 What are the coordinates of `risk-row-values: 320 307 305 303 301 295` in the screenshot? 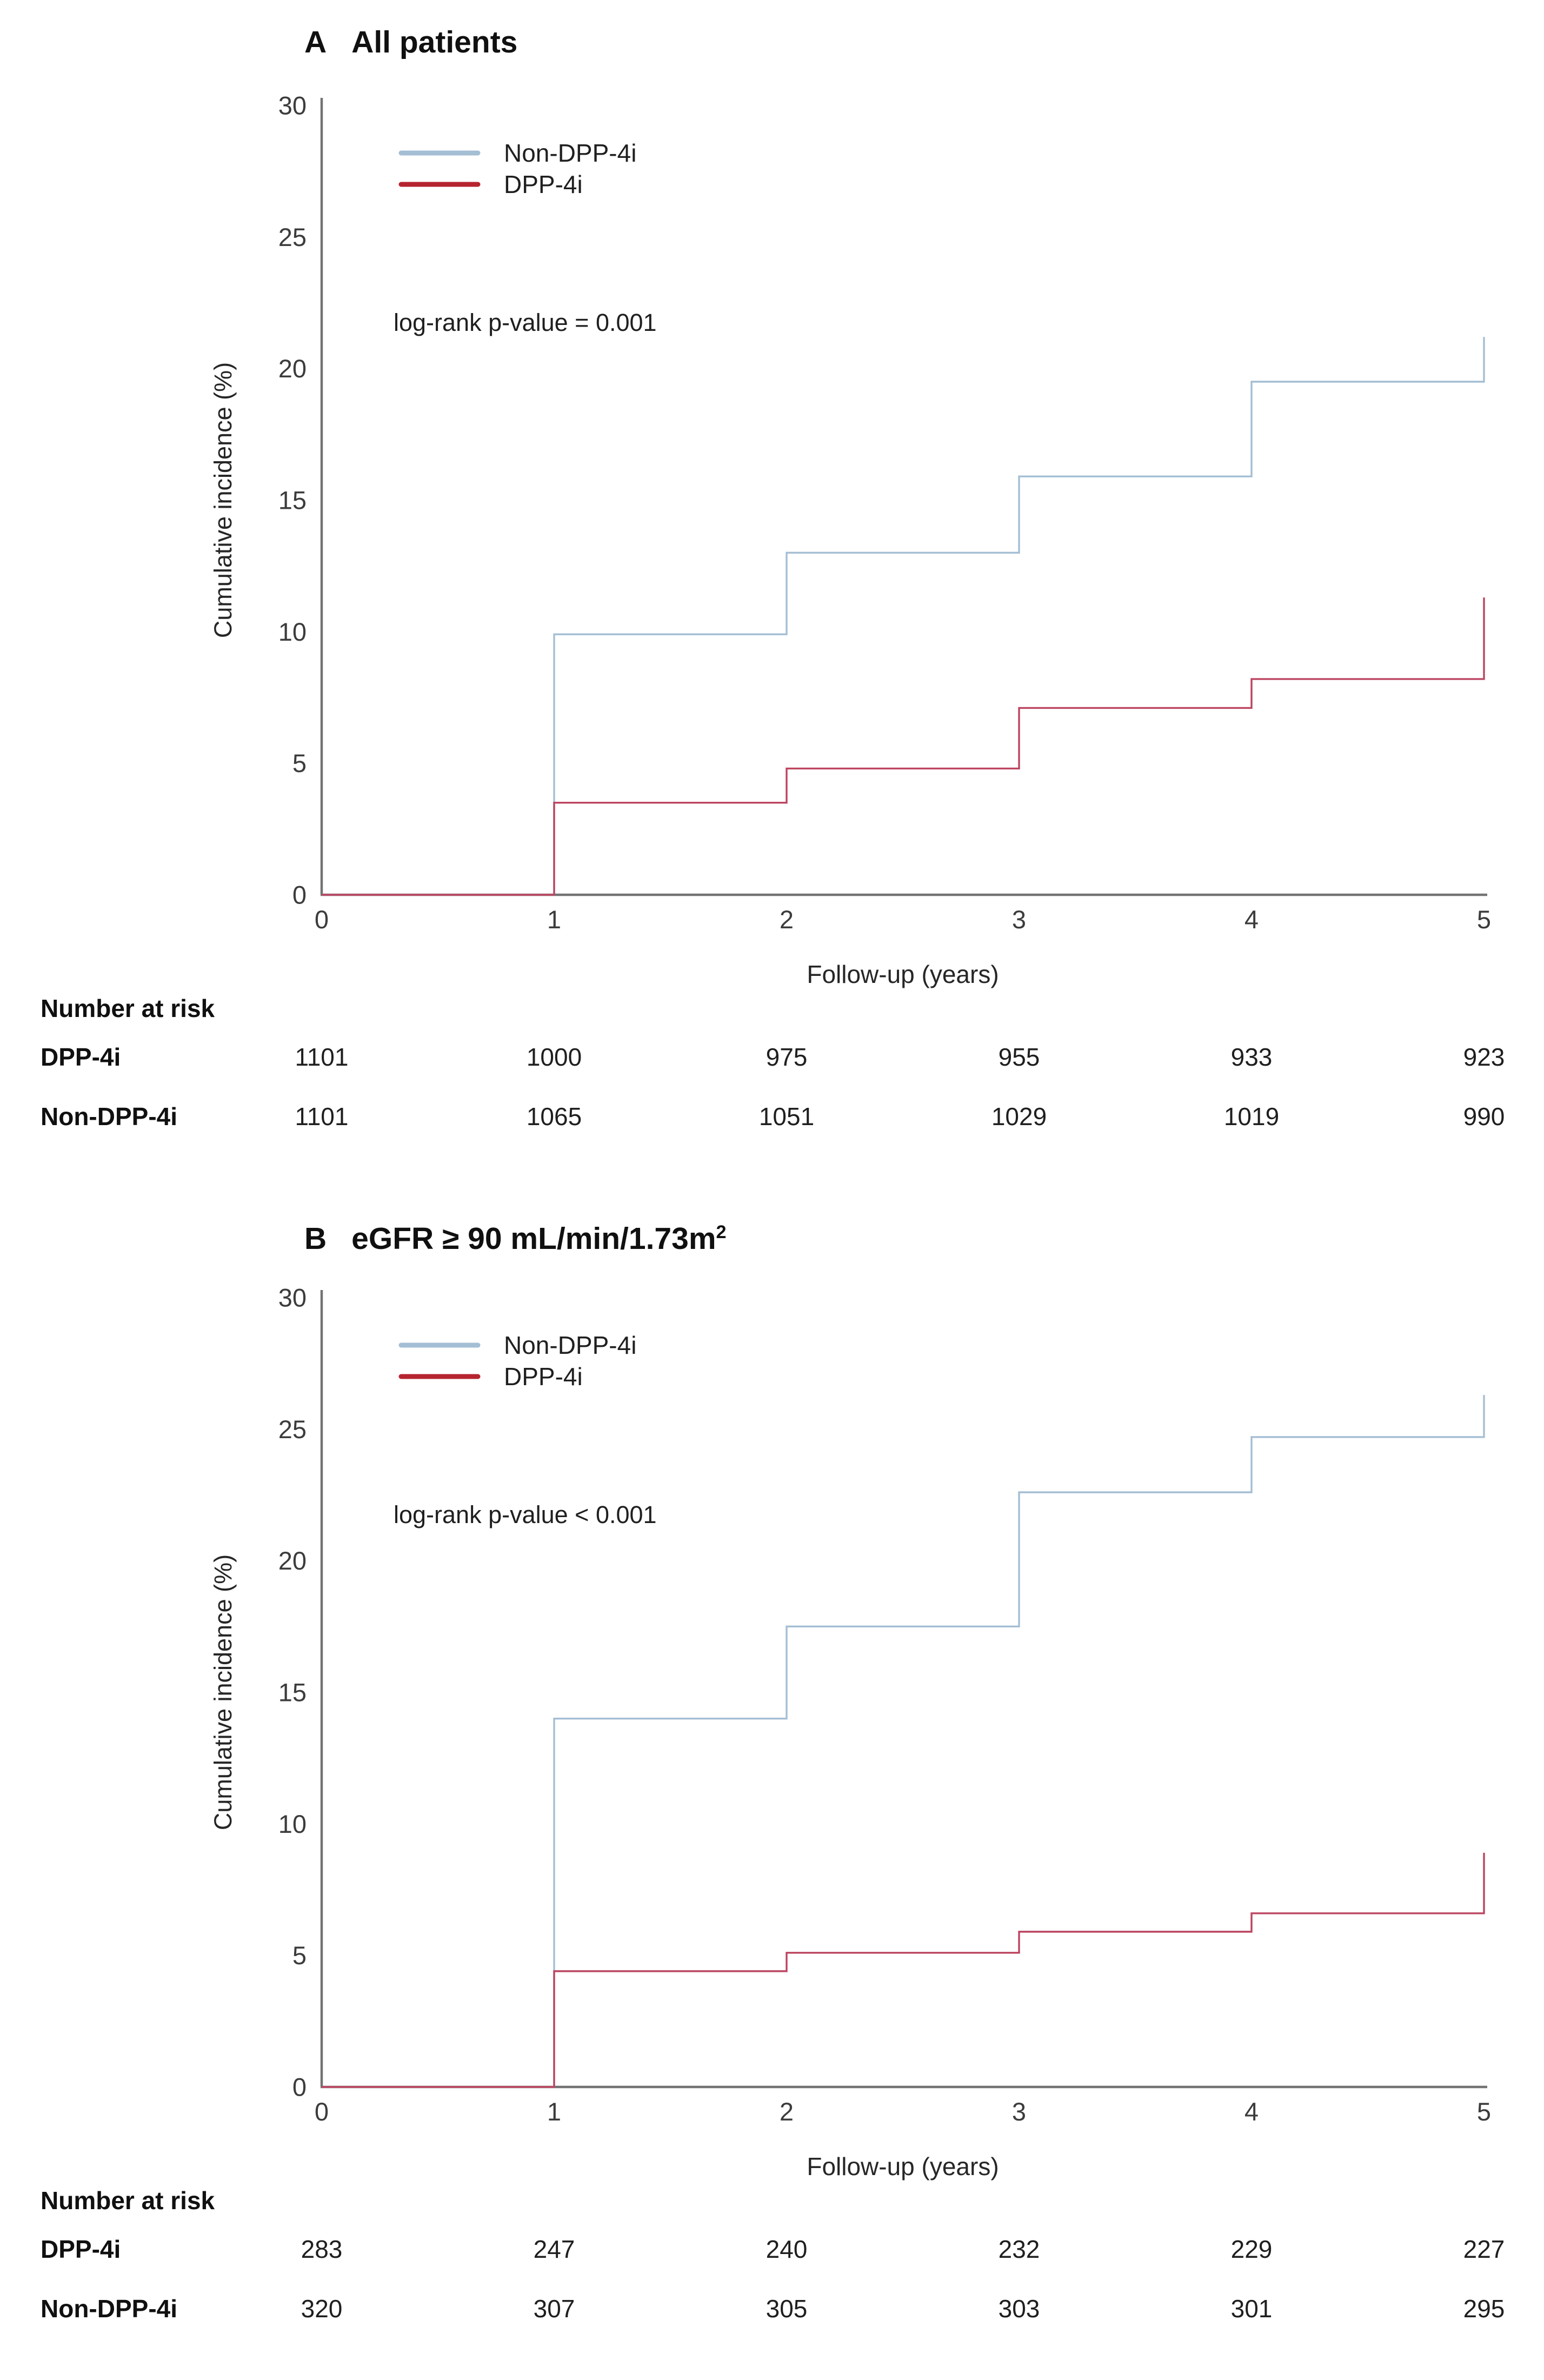 It's located at (772, 2310).